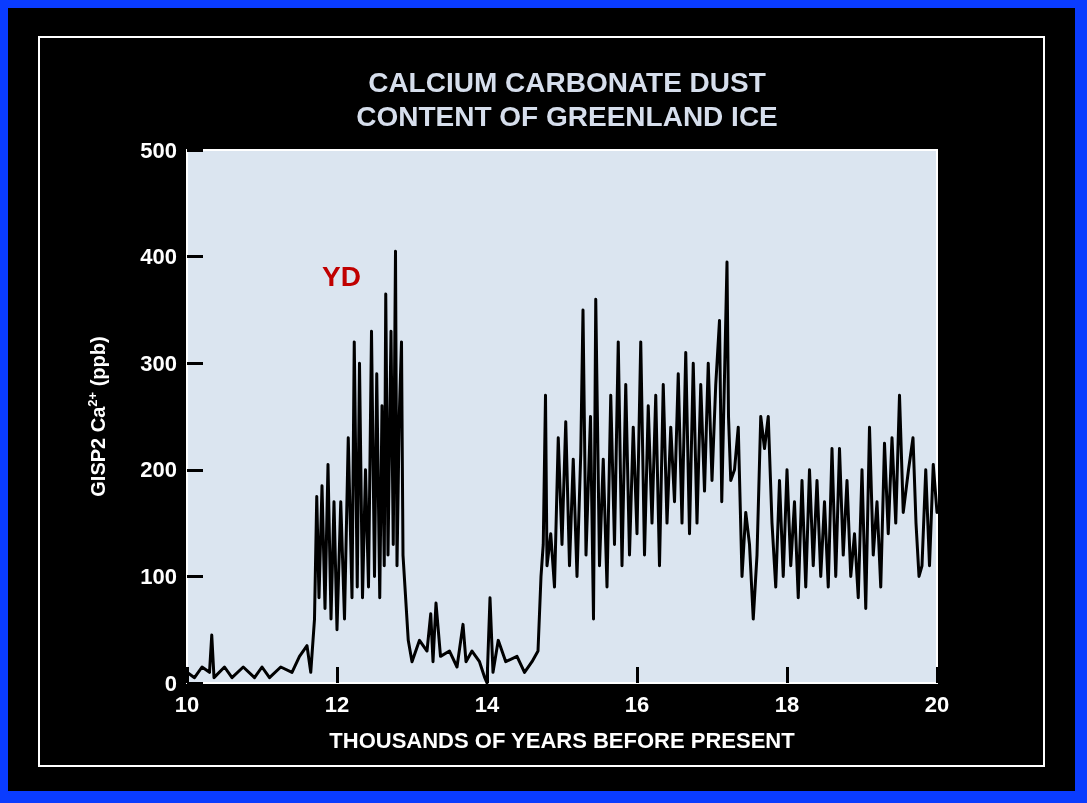 The image size is (1087, 803). I want to click on annotation: YD, so click(341, 276).